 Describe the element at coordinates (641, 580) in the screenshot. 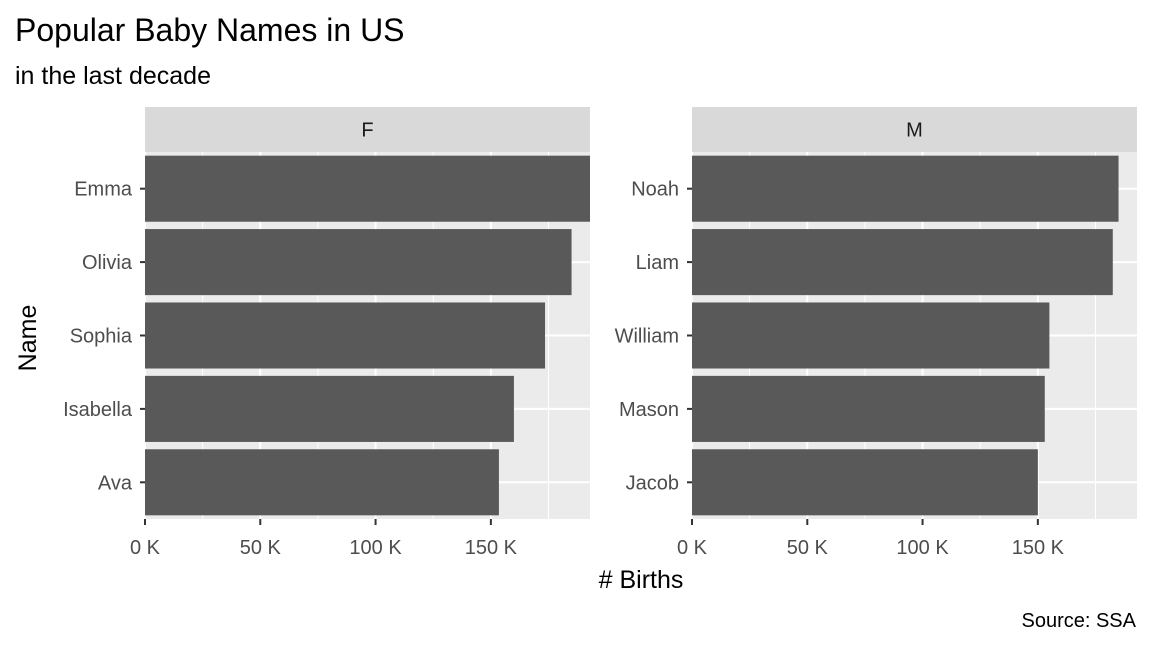

I see `x-axis-title: # Births` at that location.